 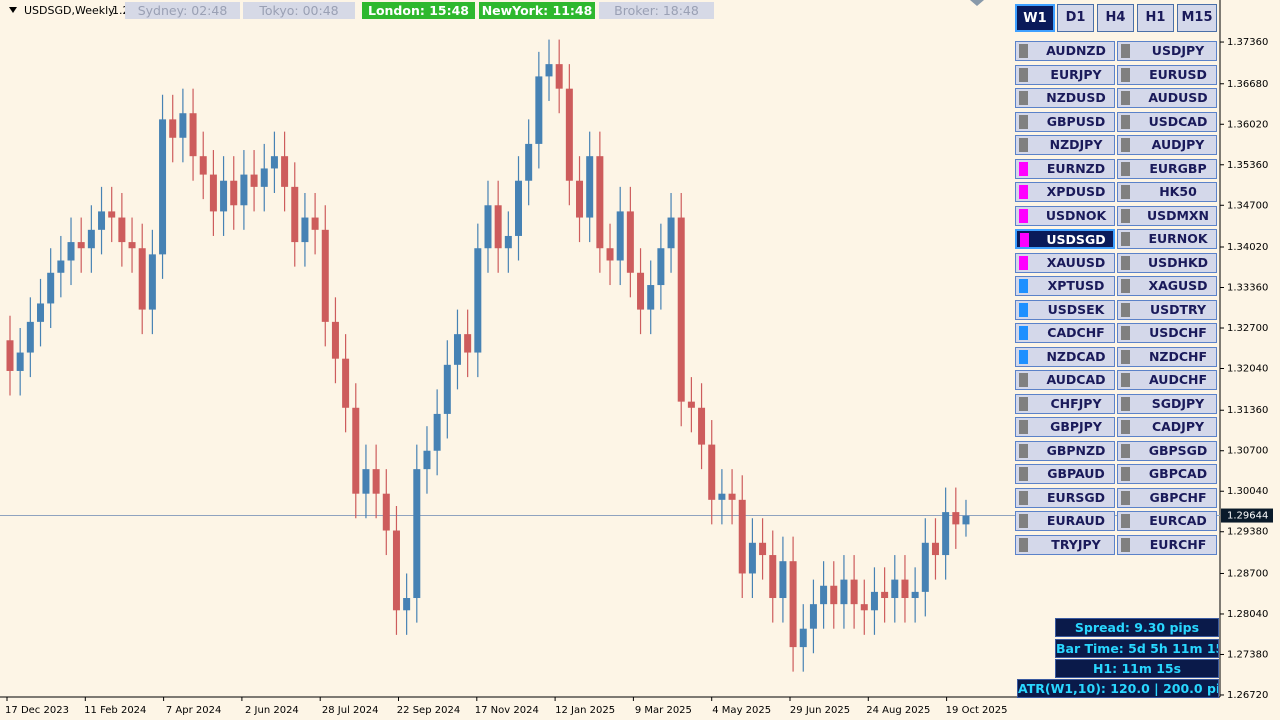 I want to click on symbol-button: GBPJPY, so click(x=1065, y=427).